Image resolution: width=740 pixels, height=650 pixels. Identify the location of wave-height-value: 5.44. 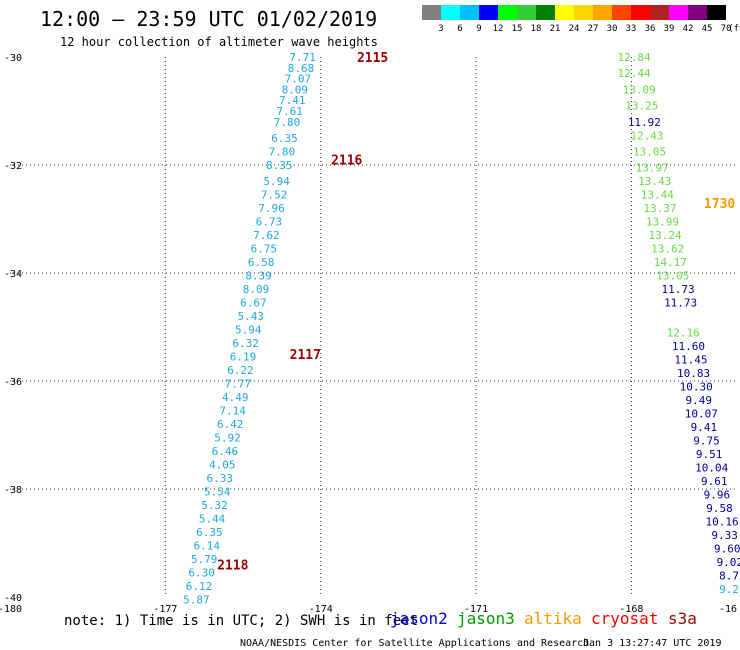
(212, 519).